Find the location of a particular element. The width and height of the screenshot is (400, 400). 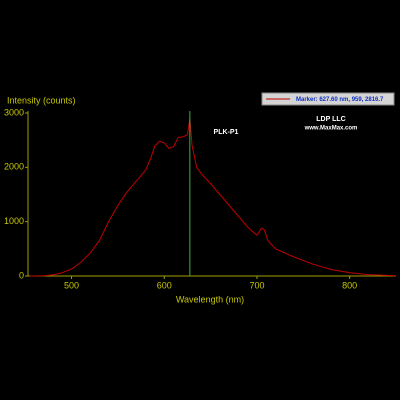

annotation: LDP LLC is located at coordinates (330, 119).